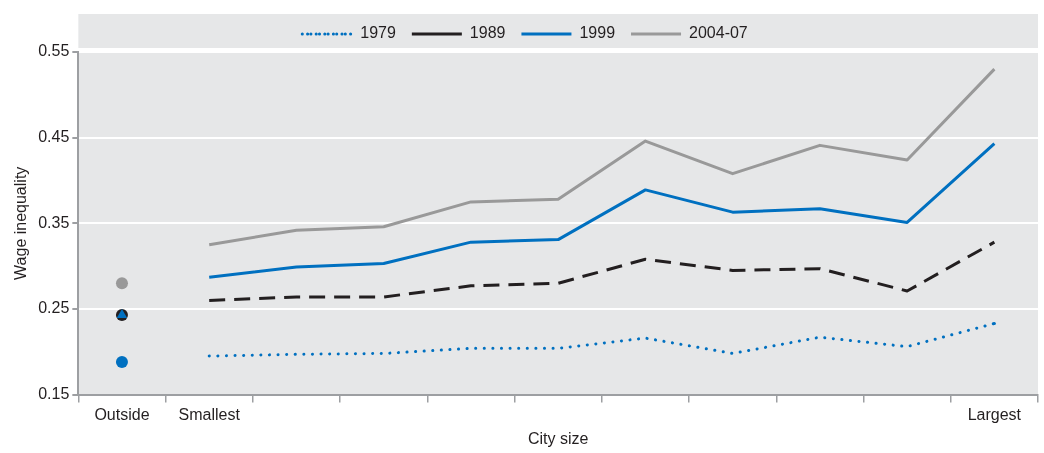  I want to click on y-axis-title: Wage inequality, so click(21, 223).